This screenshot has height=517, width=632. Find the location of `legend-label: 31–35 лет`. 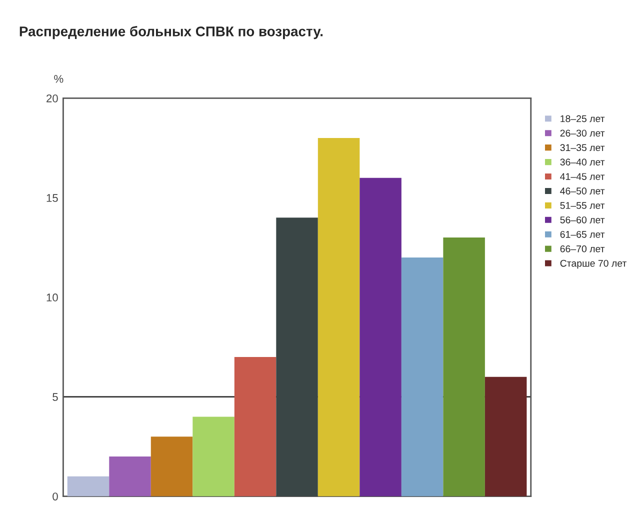

legend-label: 31–35 лет is located at coordinates (582, 148).